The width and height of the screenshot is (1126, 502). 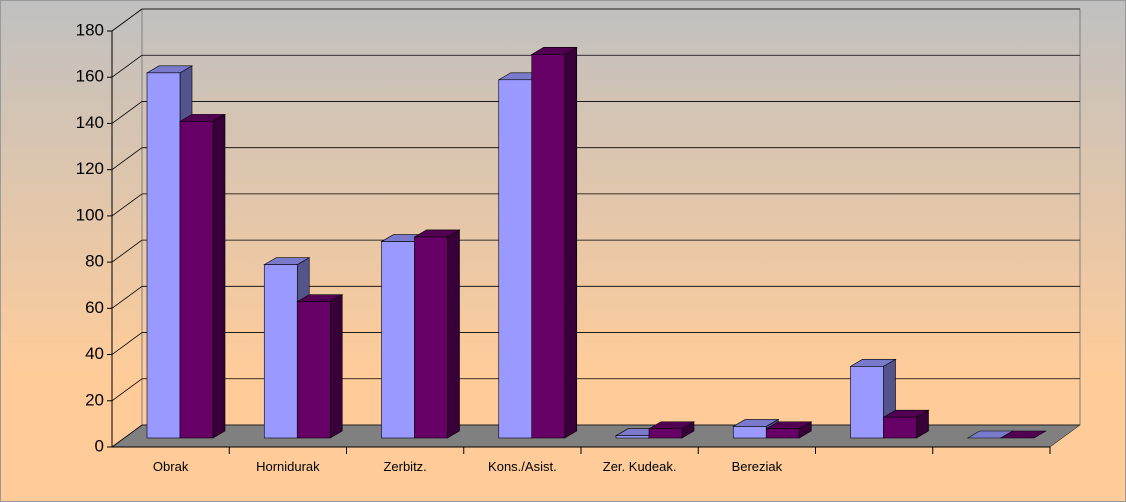 What do you see at coordinates (94, 399) in the screenshot?
I see `y-tick-label: 20` at bounding box center [94, 399].